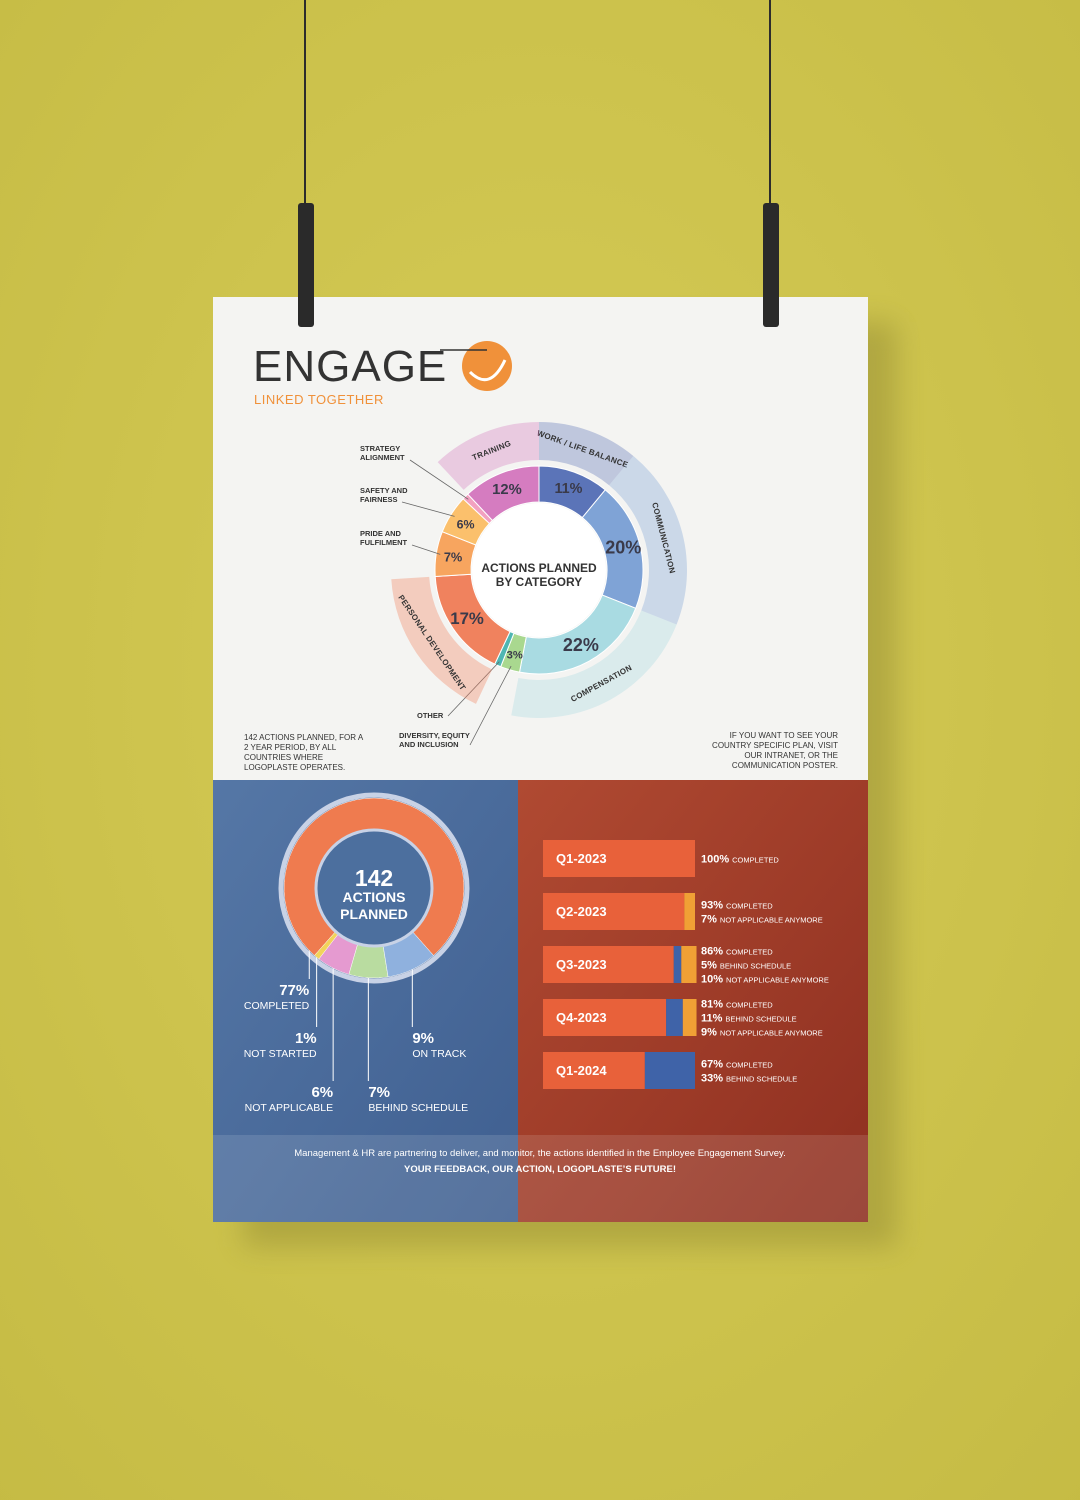  What do you see at coordinates (712, 1065) in the screenshot?
I see `bar-value: 67%` at bounding box center [712, 1065].